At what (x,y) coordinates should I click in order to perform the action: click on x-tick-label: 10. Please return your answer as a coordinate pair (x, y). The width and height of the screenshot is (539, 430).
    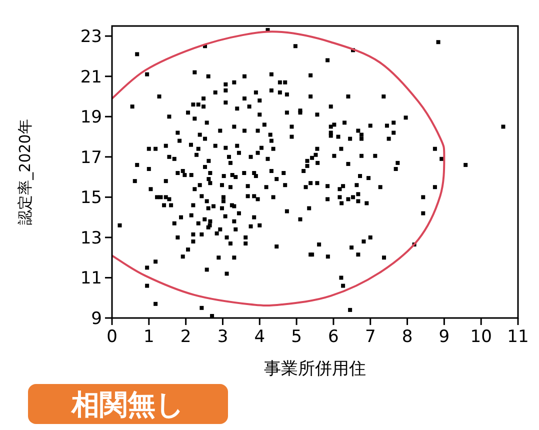
    Looking at the image, I should click on (481, 337).